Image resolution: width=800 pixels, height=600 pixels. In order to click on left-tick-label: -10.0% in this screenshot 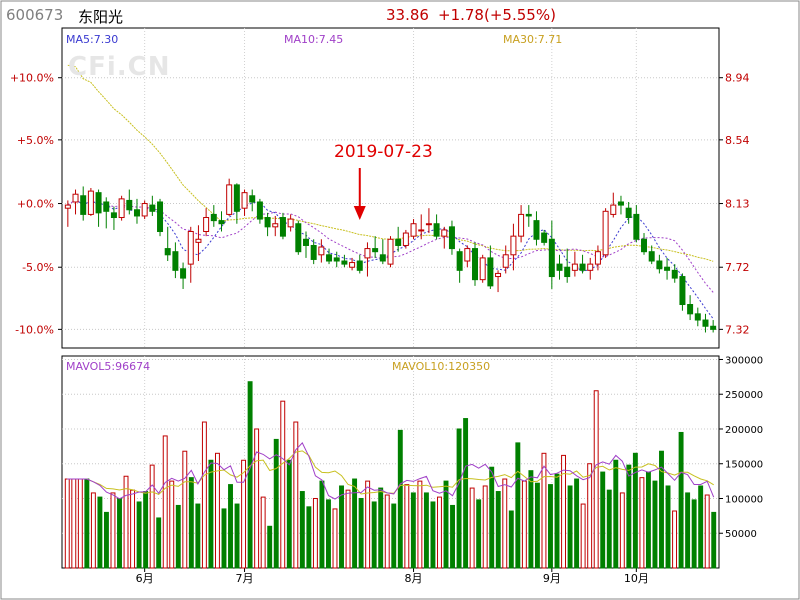, I will do `click(34, 329)`.